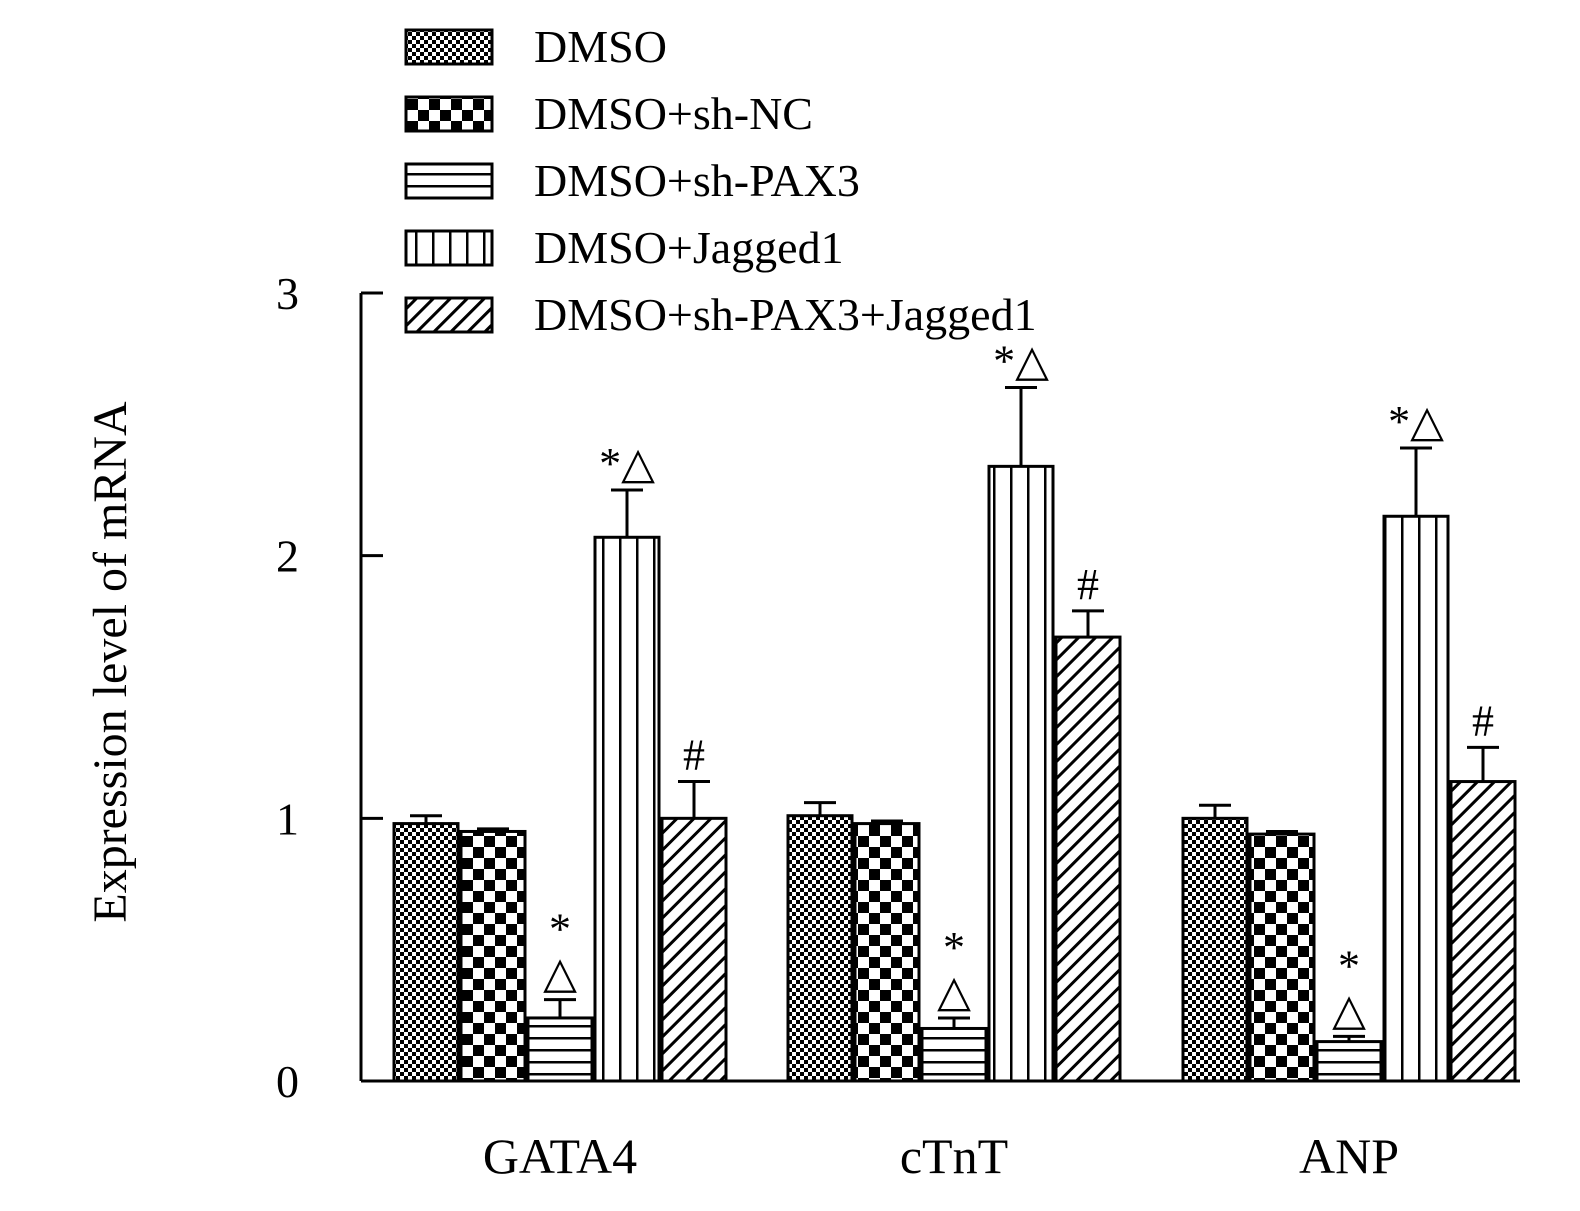  I want to click on legend-label: DMSO+sh-PAX3, so click(697, 180).